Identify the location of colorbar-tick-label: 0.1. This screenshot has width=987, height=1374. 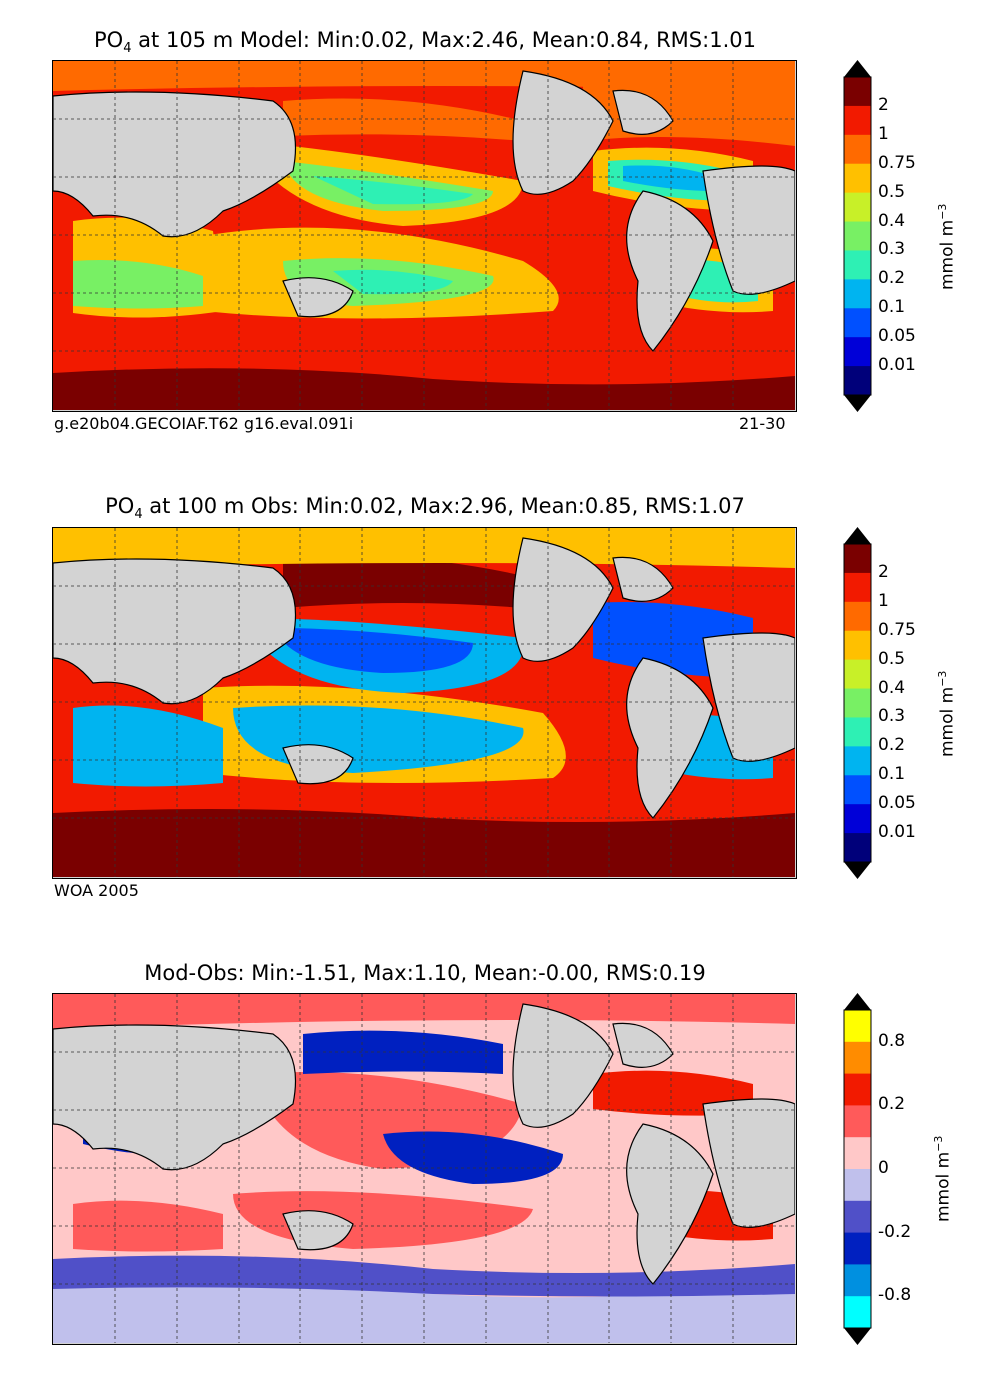
(892, 307).